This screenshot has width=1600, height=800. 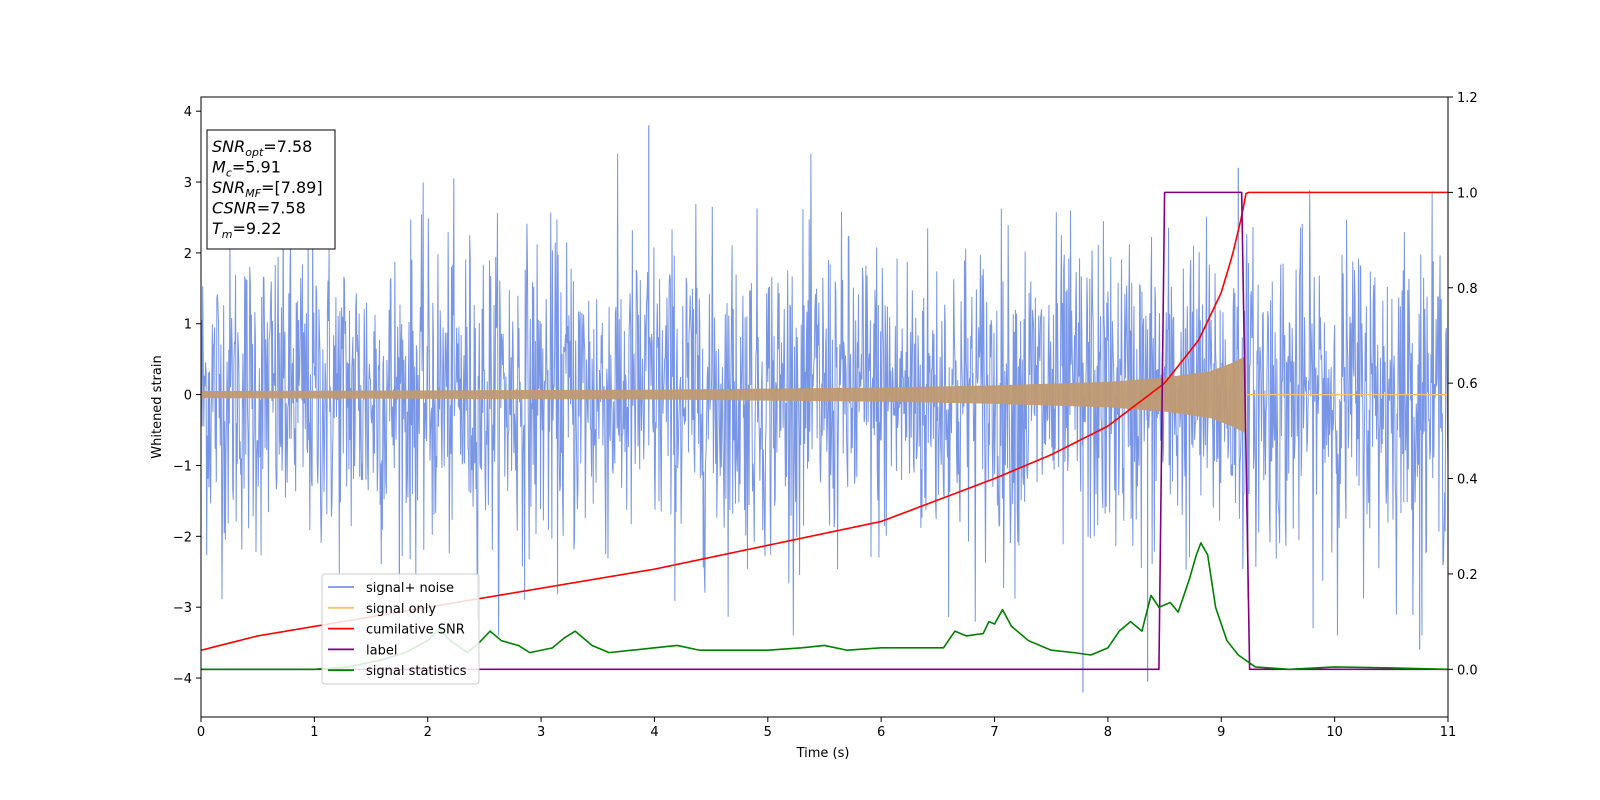 I want to click on y2-tick-label: 0.8, so click(x=1467, y=289).